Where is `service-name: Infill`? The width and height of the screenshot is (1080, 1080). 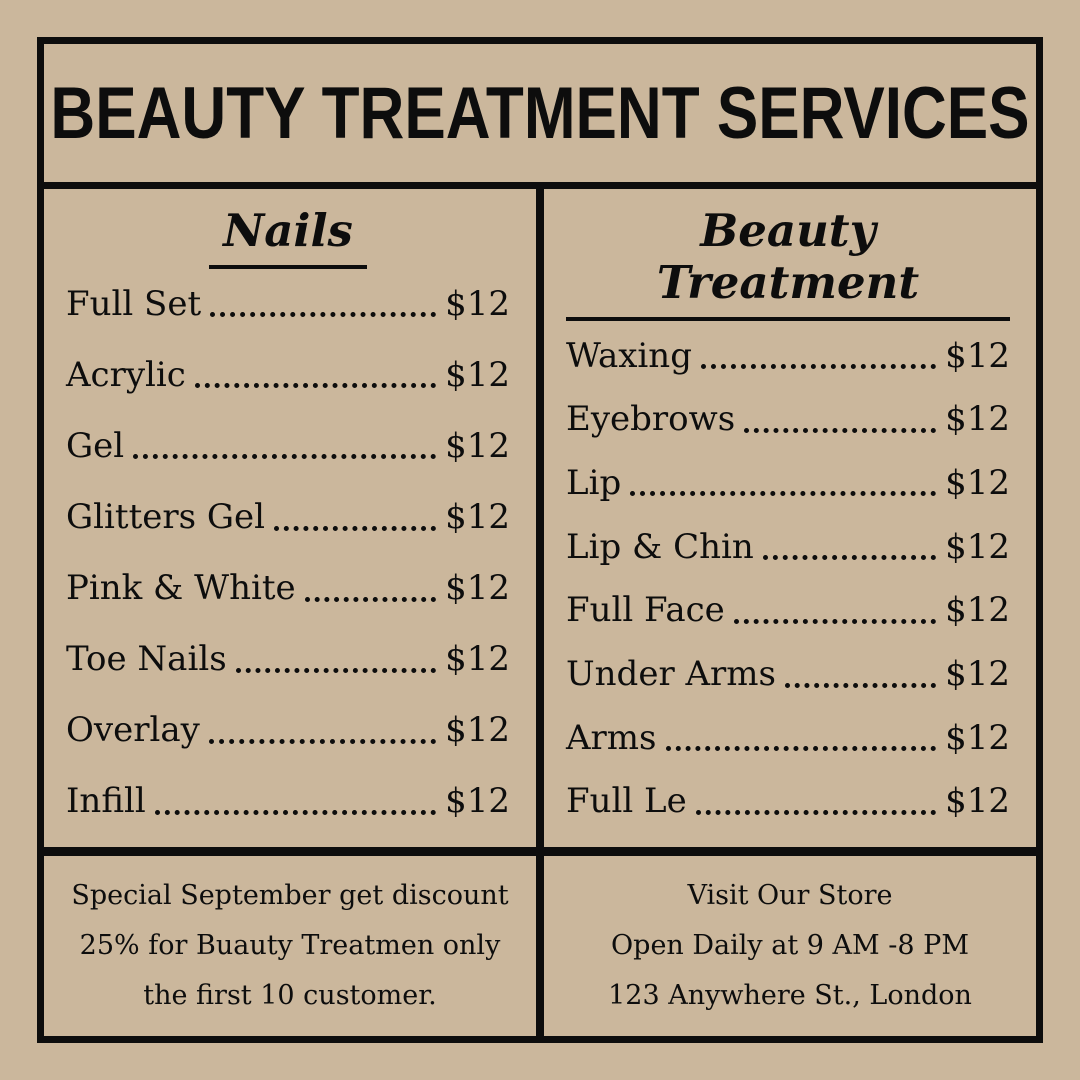
service-name: Infill is located at coordinates (106, 801).